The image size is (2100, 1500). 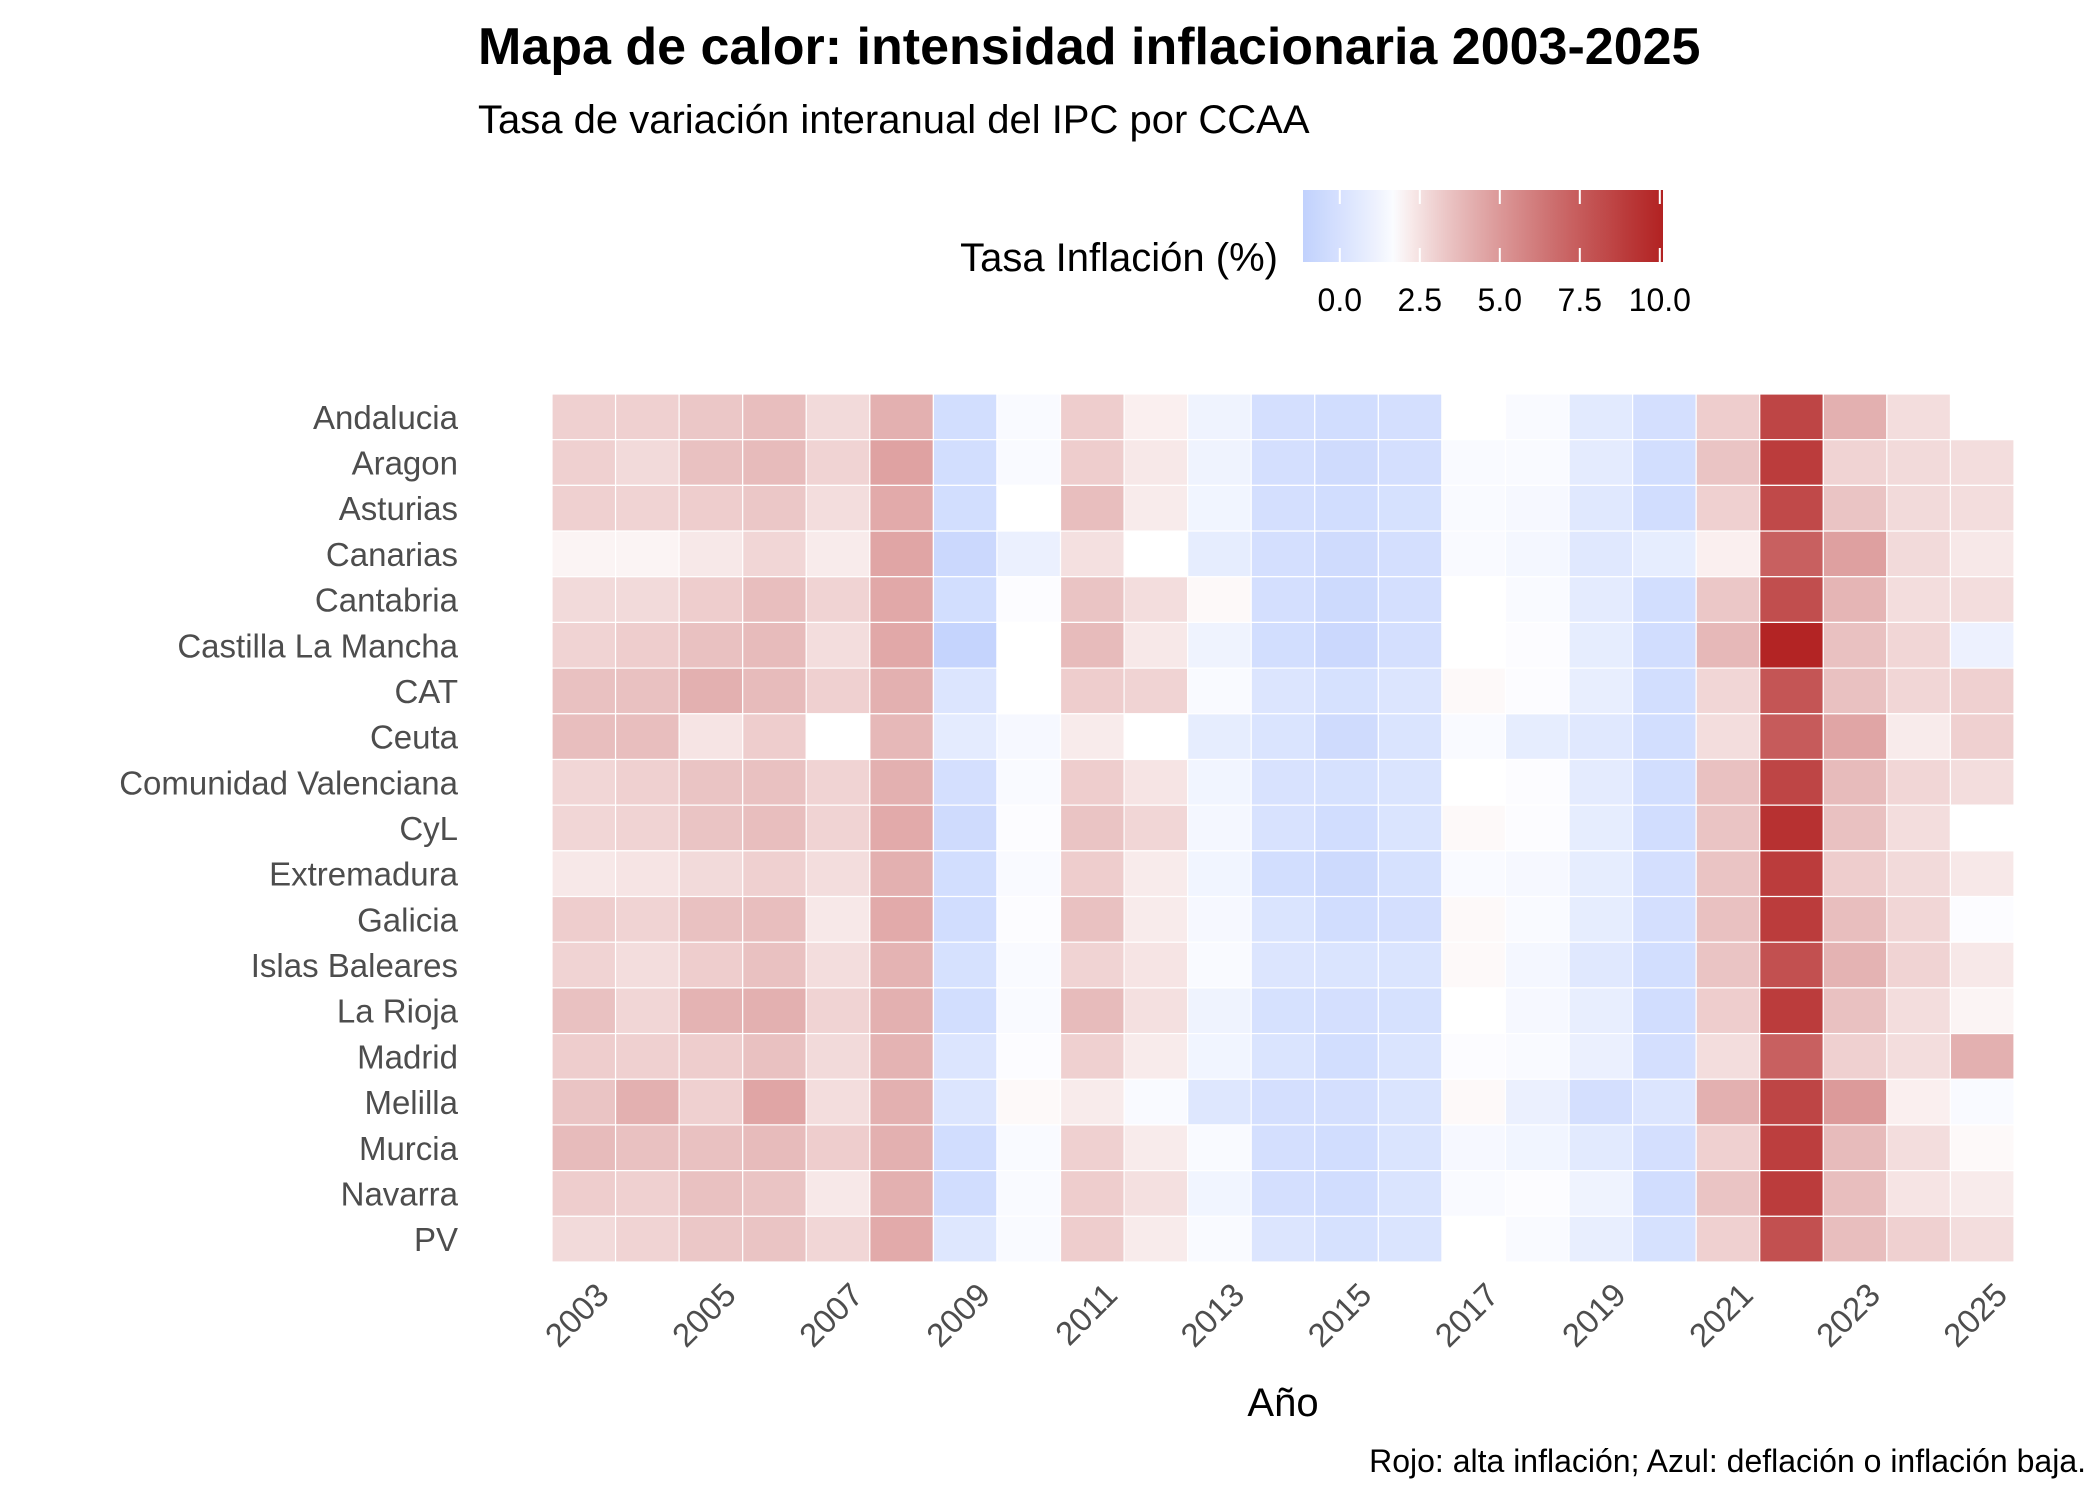 I want to click on y-tick-label: Comunidad Valenciana, so click(x=288, y=782).